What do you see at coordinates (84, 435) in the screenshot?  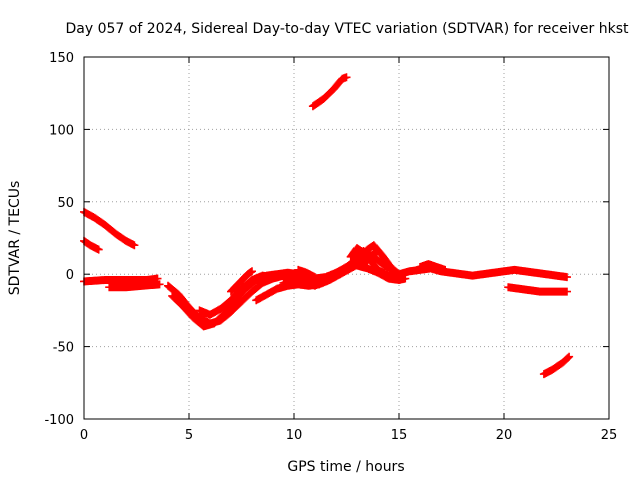 I see `x-tick-label: 0` at bounding box center [84, 435].